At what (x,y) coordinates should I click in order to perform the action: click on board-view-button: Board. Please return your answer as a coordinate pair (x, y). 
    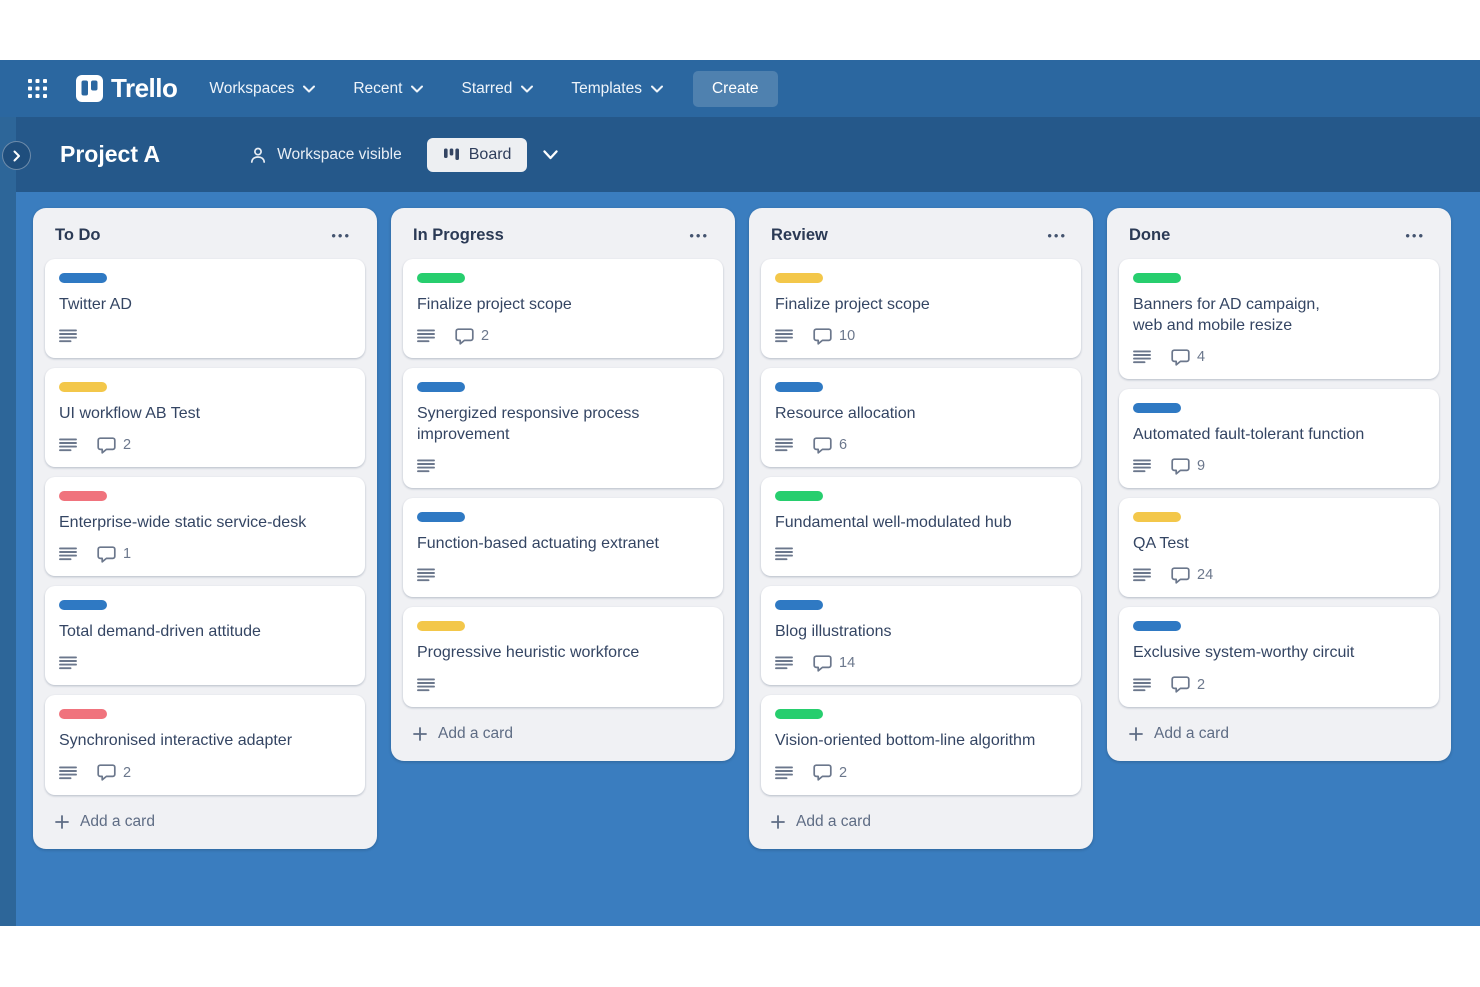
    Looking at the image, I should click on (477, 154).